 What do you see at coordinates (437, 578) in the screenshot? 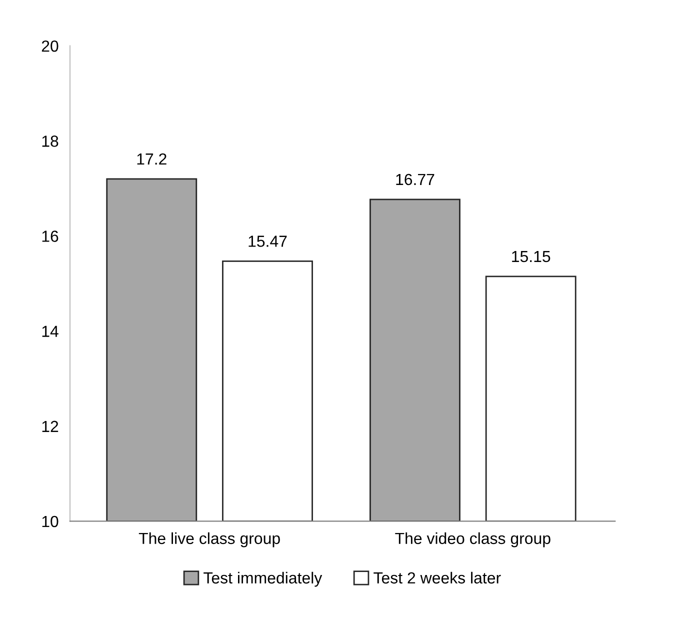
I see `legend-label: Test 2 weeks later` at bounding box center [437, 578].